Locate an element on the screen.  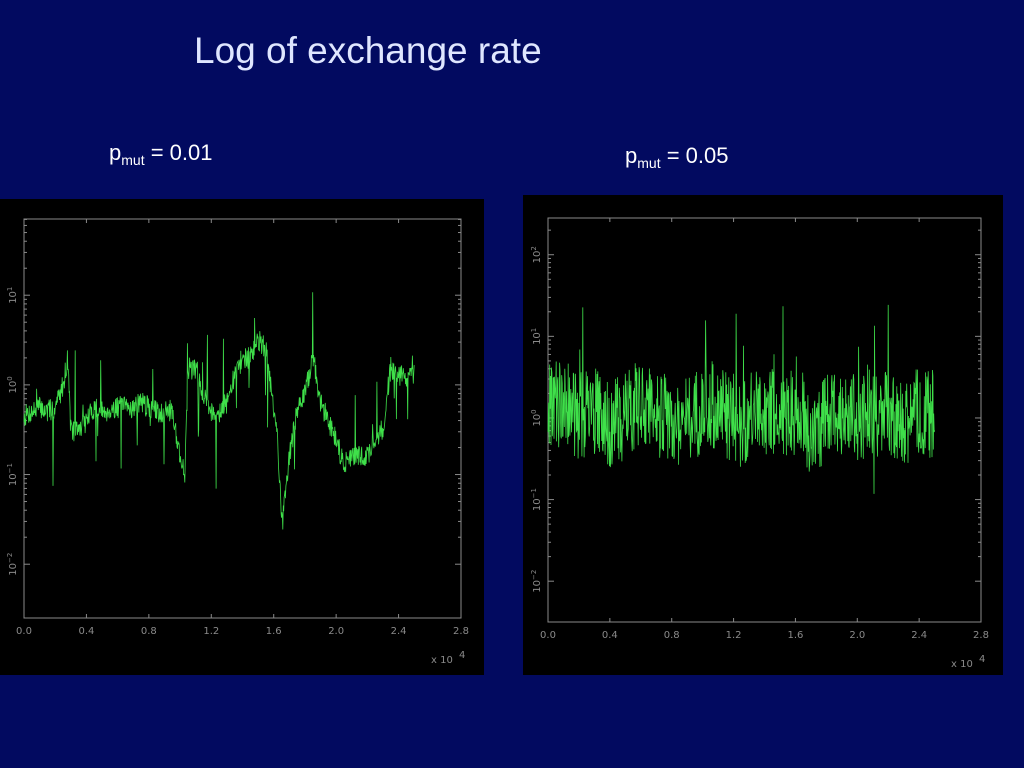
panel-label-right: pmut = 0.05 is located at coordinates (676, 157).